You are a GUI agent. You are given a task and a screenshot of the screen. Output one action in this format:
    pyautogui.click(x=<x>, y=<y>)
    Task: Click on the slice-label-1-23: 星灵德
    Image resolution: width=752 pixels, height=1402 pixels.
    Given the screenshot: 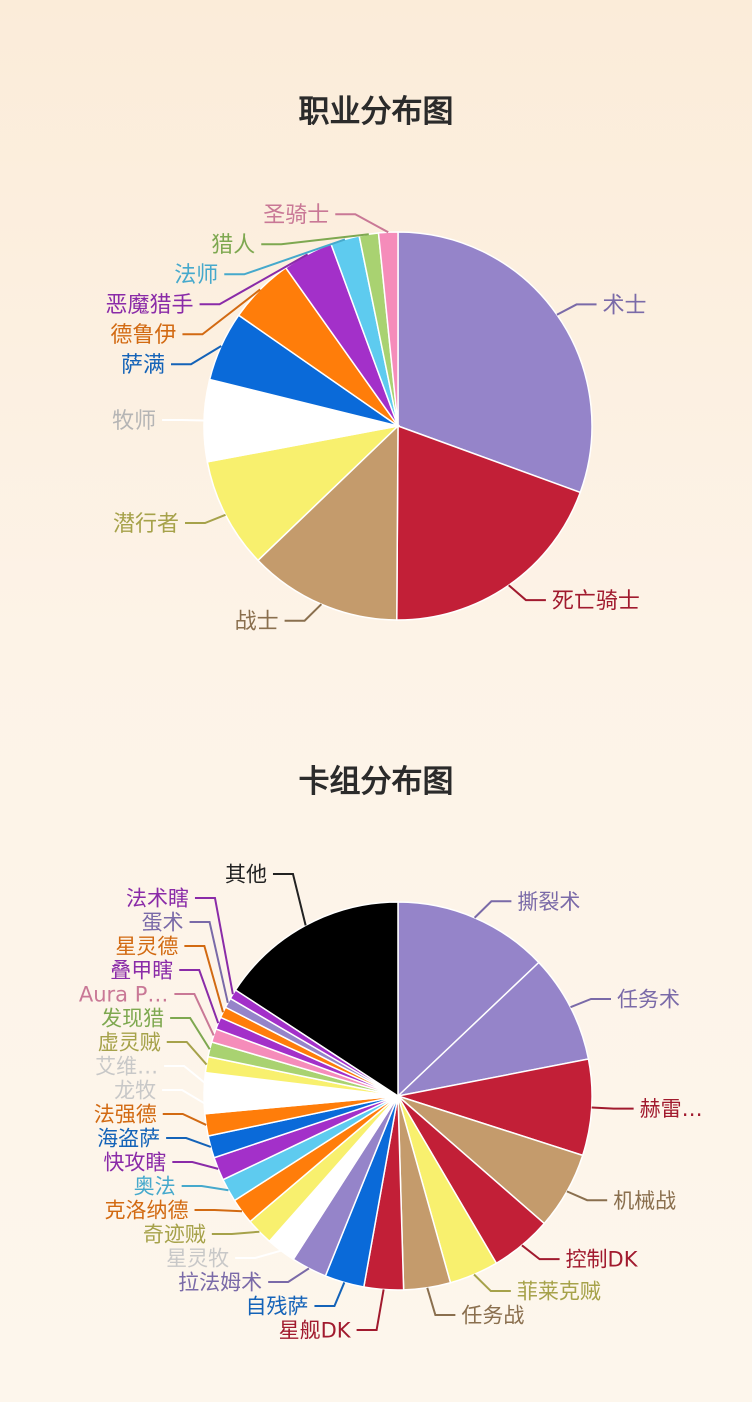 What is the action you would take?
    pyautogui.click(x=146, y=947)
    